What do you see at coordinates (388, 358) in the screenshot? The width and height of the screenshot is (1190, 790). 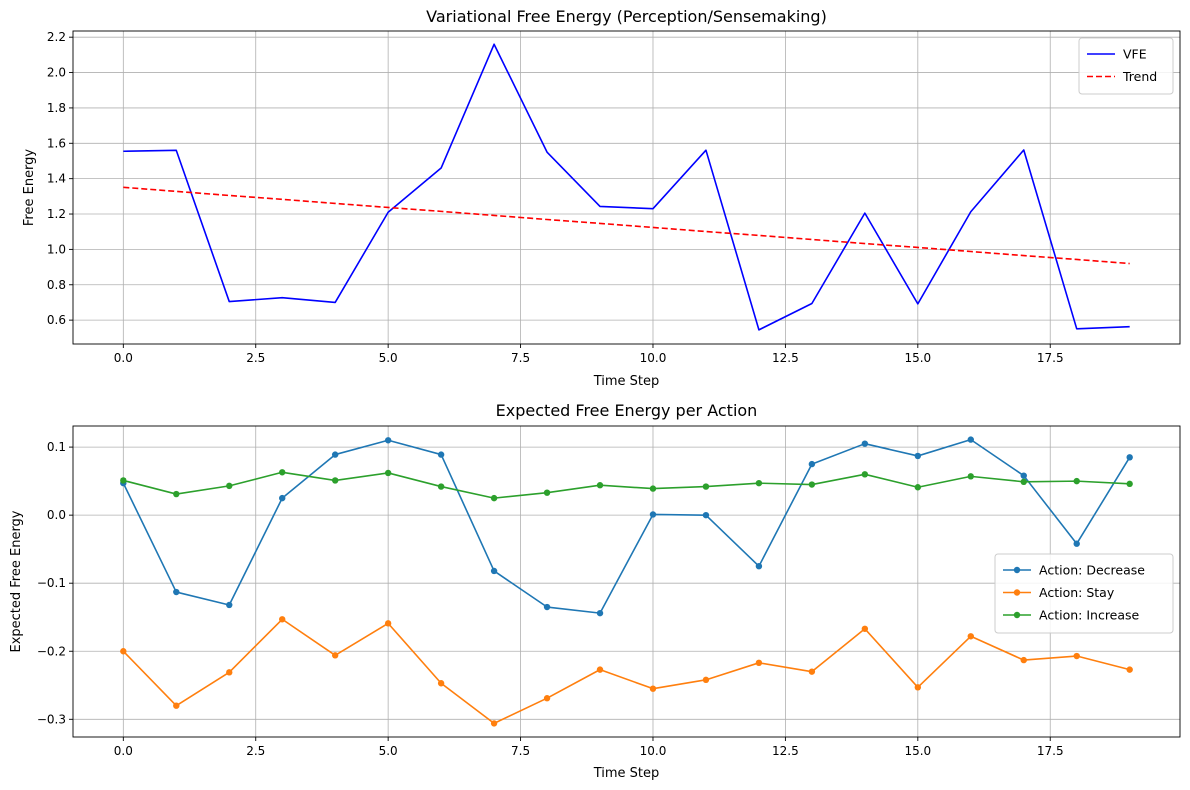 I see `x-tick-label: 5.0` at bounding box center [388, 358].